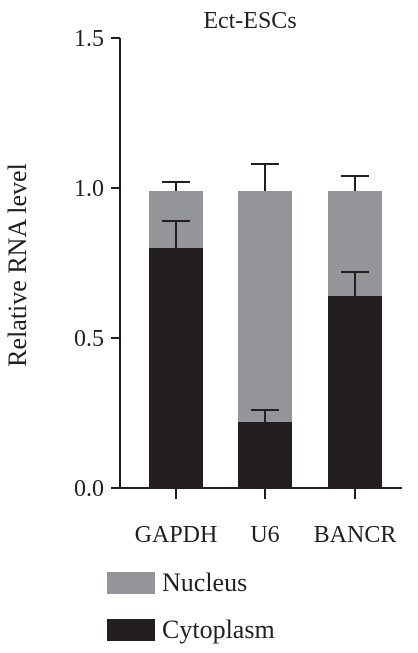 This screenshot has width=418, height=653. What do you see at coordinates (218, 629) in the screenshot?
I see `legend-label-cytoplasm: Cytoplasm` at bounding box center [218, 629].